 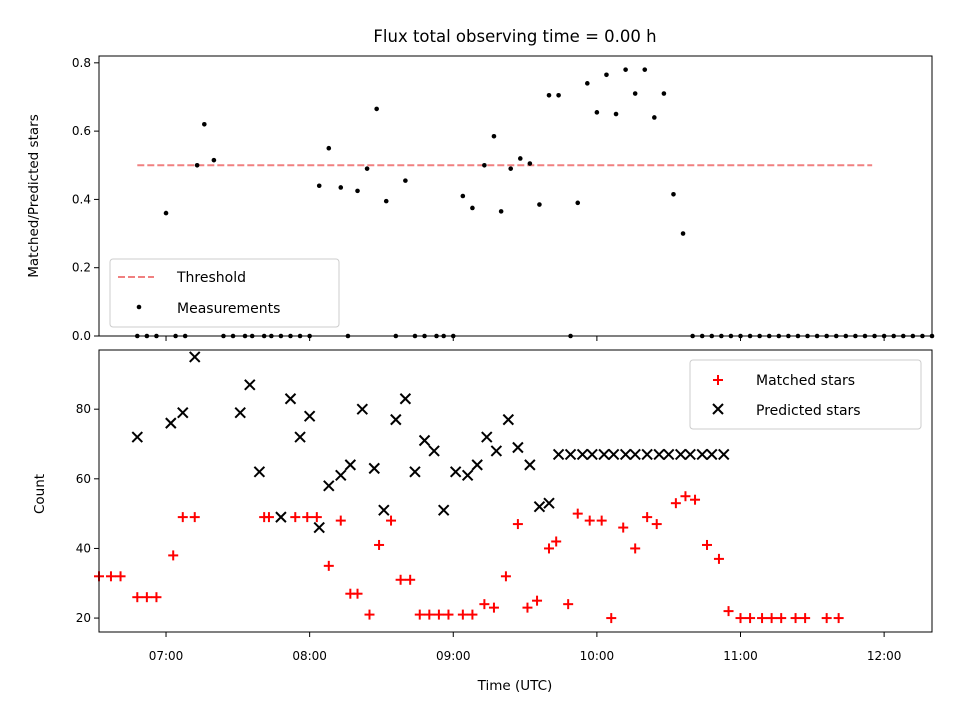 I want to click on x-tick-label: 11:00, so click(x=740, y=656).